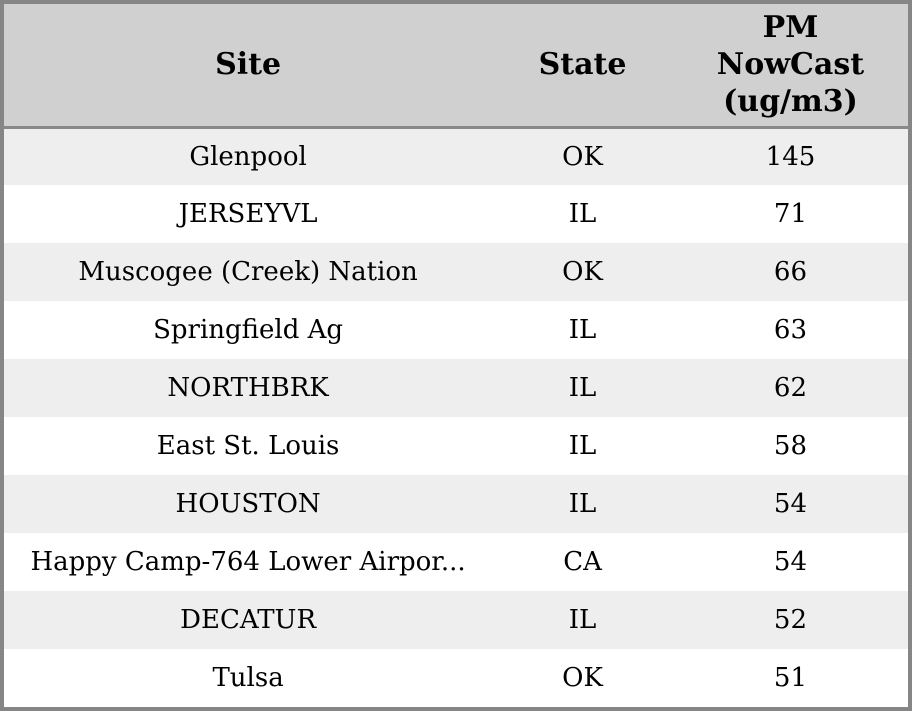 The image size is (912, 711). Describe the element at coordinates (456, 214) in the screenshot. I see `table-row: JERSEYVL IL 71` at that location.